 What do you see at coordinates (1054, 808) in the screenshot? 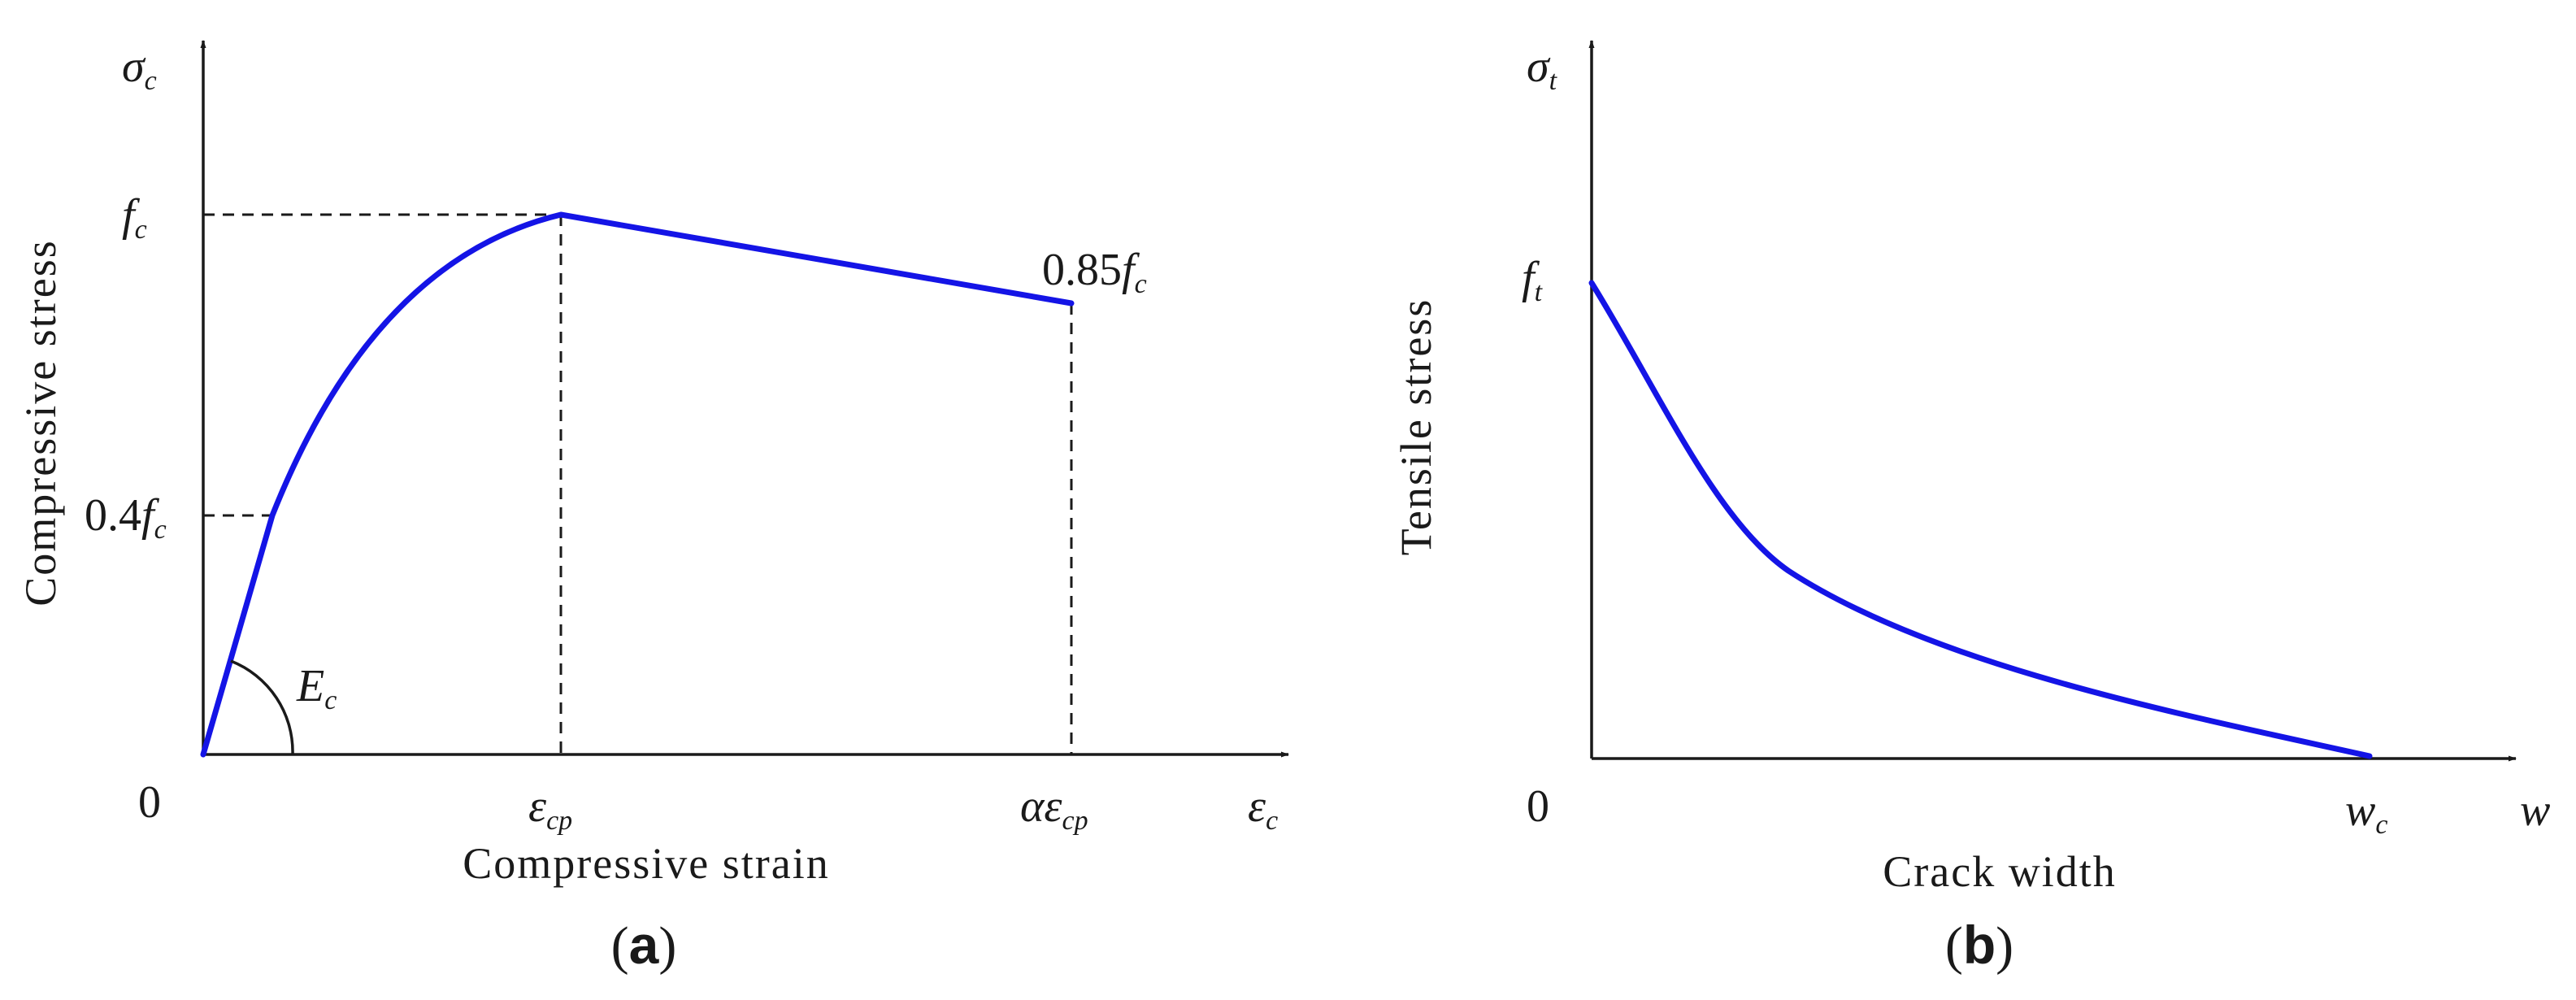
I see `panel-a-alpha-eps-cp-label: αεcp` at bounding box center [1054, 808].